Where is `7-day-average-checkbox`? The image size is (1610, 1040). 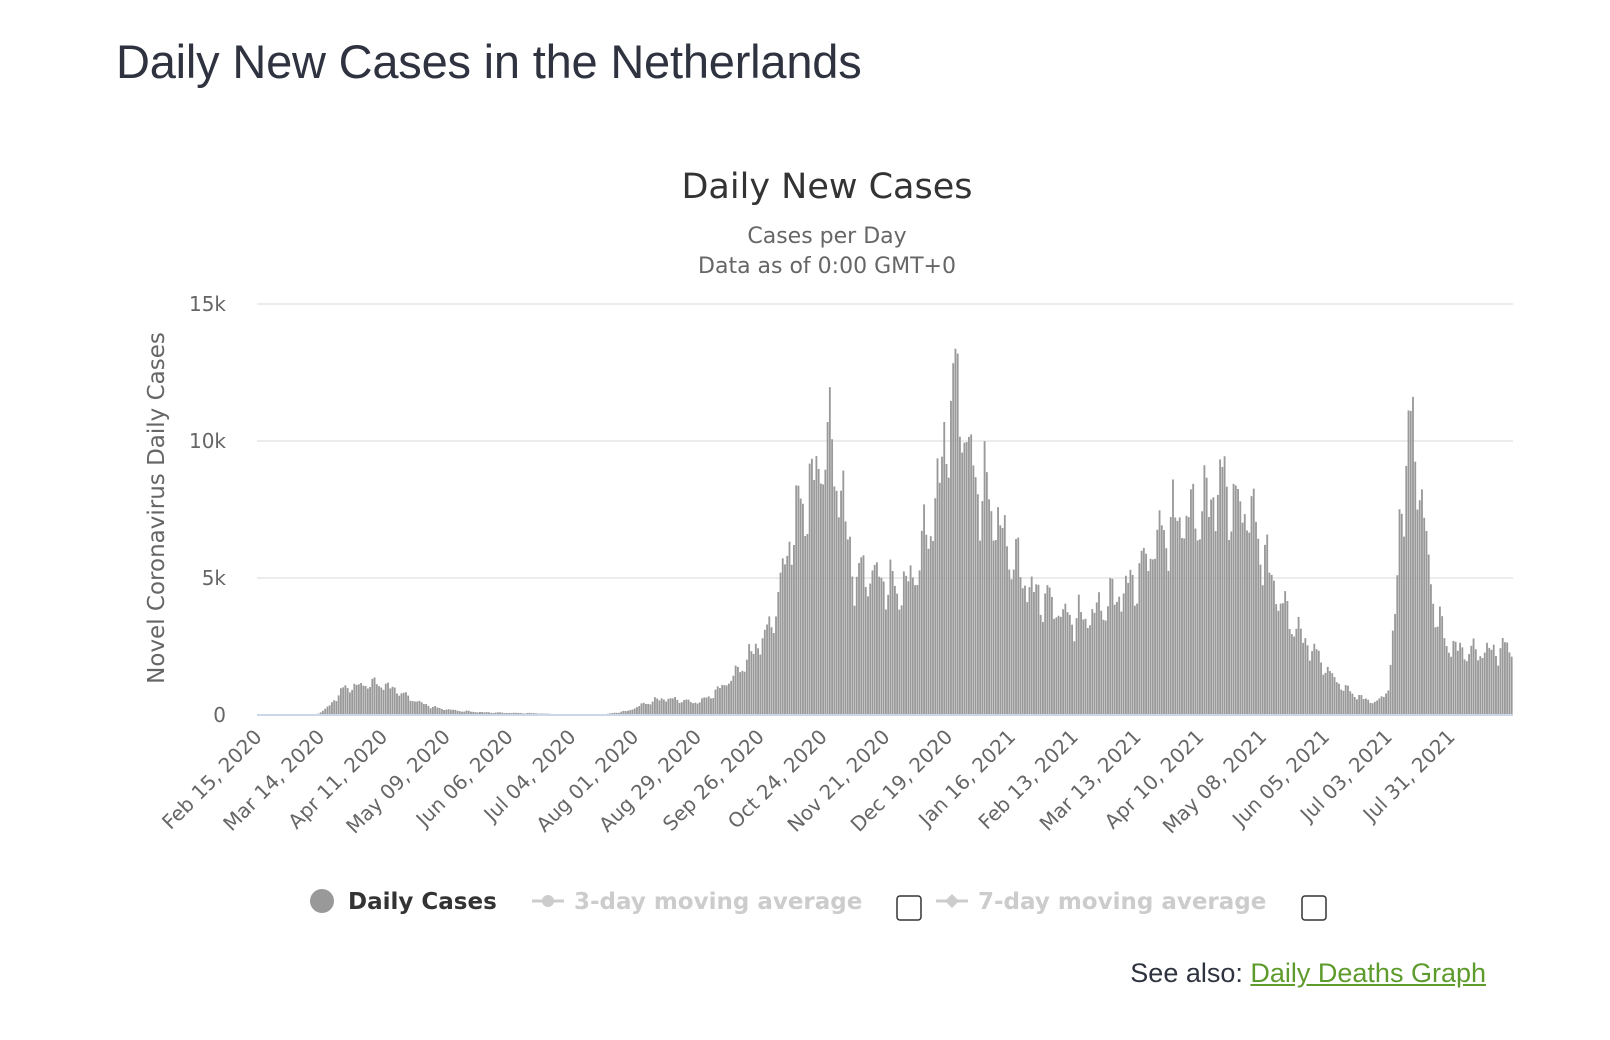 7-day-average-checkbox is located at coordinates (1314, 908).